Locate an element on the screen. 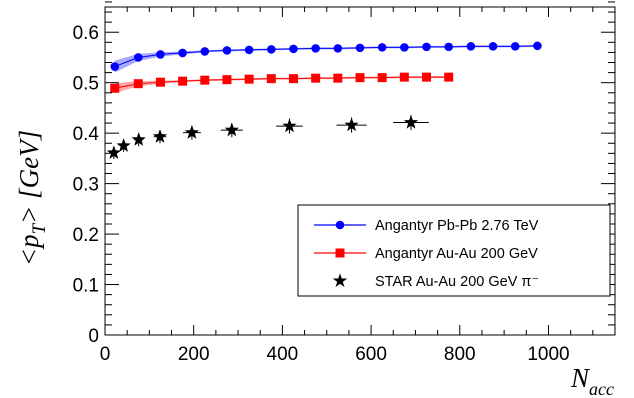 This screenshot has height=398, width=634. x-axis-title: Nacc is located at coordinates (592, 380).